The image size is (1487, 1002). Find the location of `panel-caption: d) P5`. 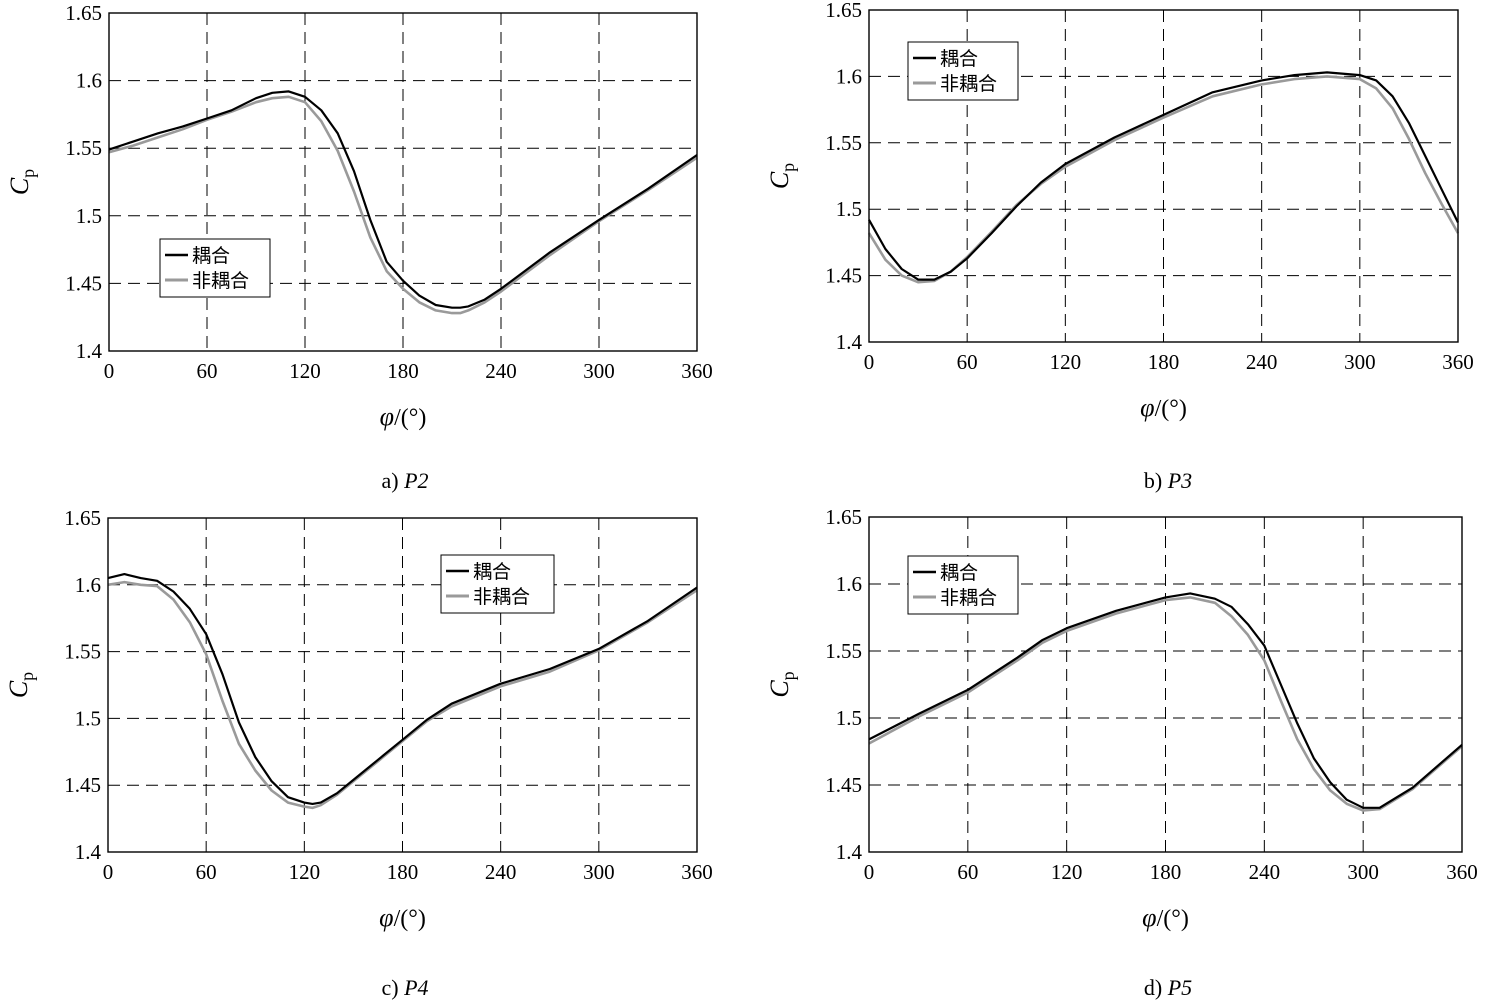

panel-caption: d) P5 is located at coordinates (1168, 987).